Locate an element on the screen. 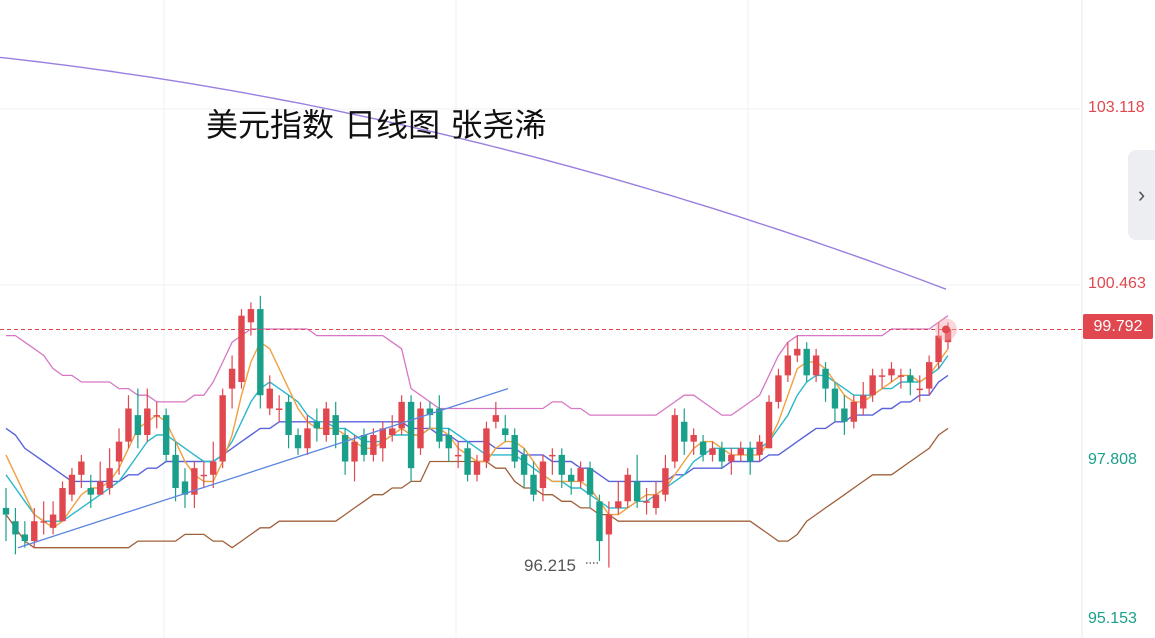  chevron-right-icon: › is located at coordinates (1141, 194).